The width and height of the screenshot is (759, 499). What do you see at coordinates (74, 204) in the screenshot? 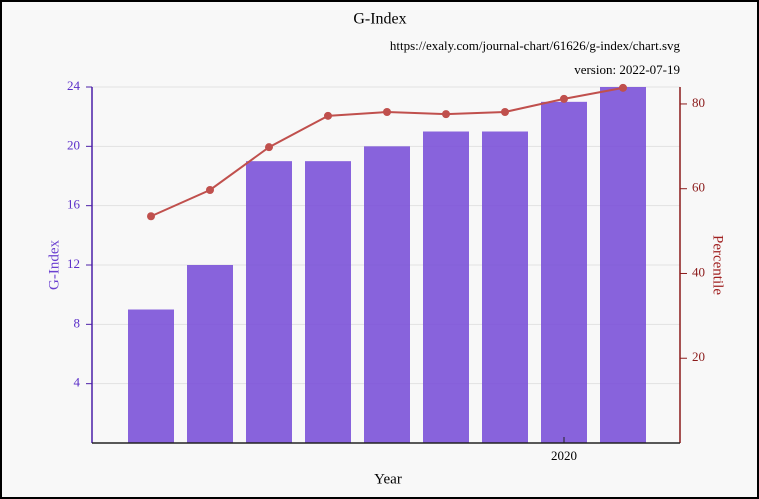
I see `y-tick-label: 16` at bounding box center [74, 204].